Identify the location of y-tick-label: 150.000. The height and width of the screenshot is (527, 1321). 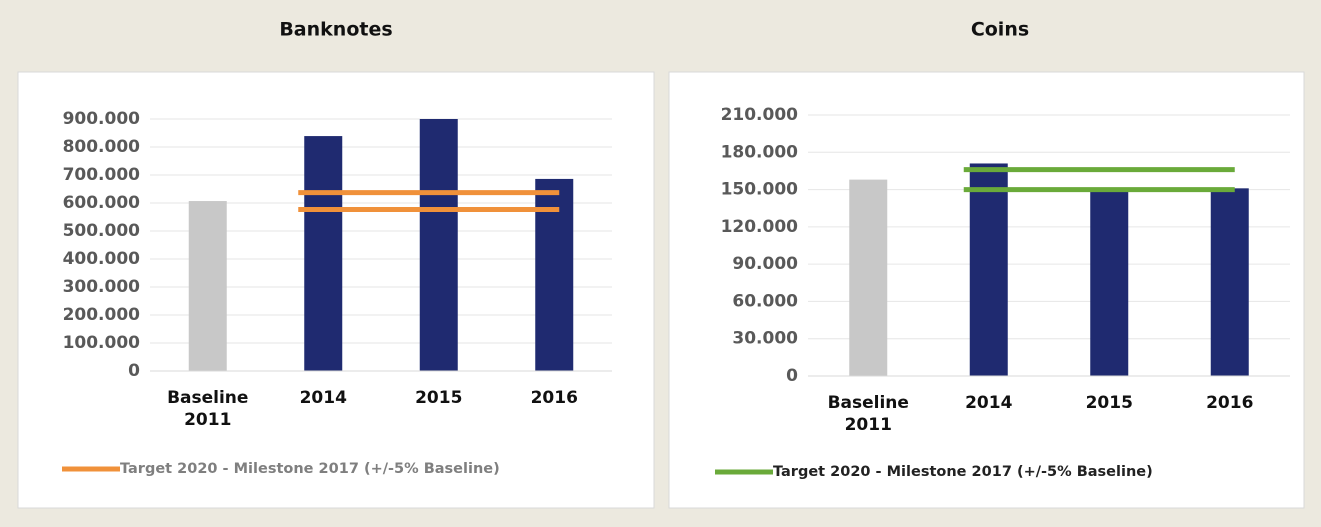
(760, 190).